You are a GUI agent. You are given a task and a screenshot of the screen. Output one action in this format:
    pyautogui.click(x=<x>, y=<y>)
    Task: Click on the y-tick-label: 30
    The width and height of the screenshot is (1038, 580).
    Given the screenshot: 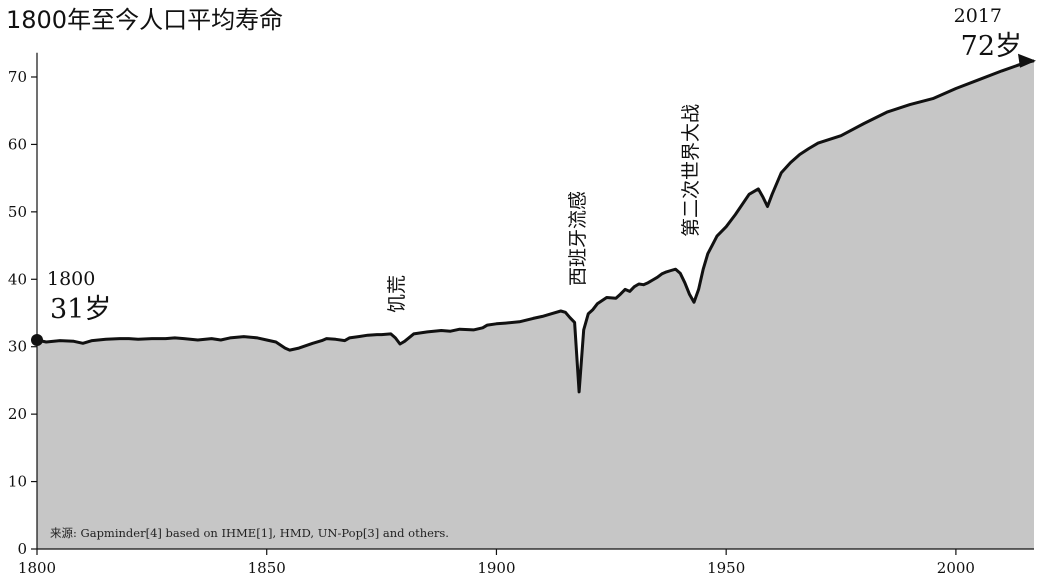 What is the action you would take?
    pyautogui.click(x=17, y=347)
    